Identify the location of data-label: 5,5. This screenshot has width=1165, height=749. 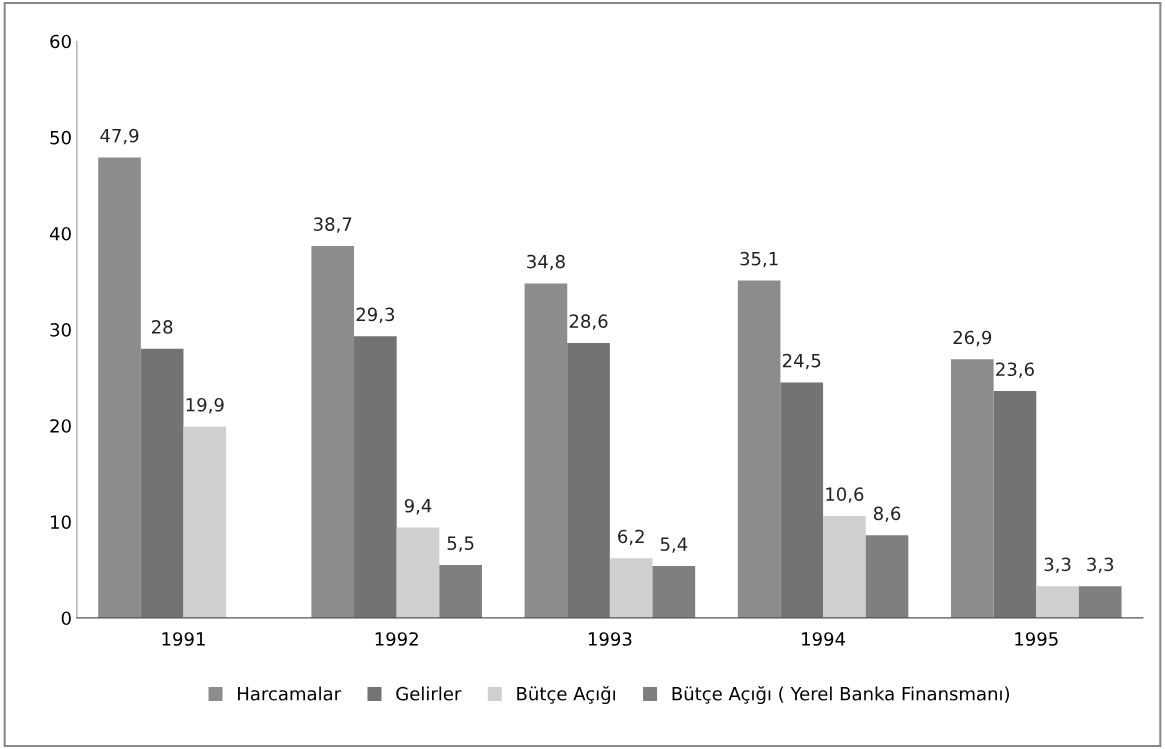
(460, 544).